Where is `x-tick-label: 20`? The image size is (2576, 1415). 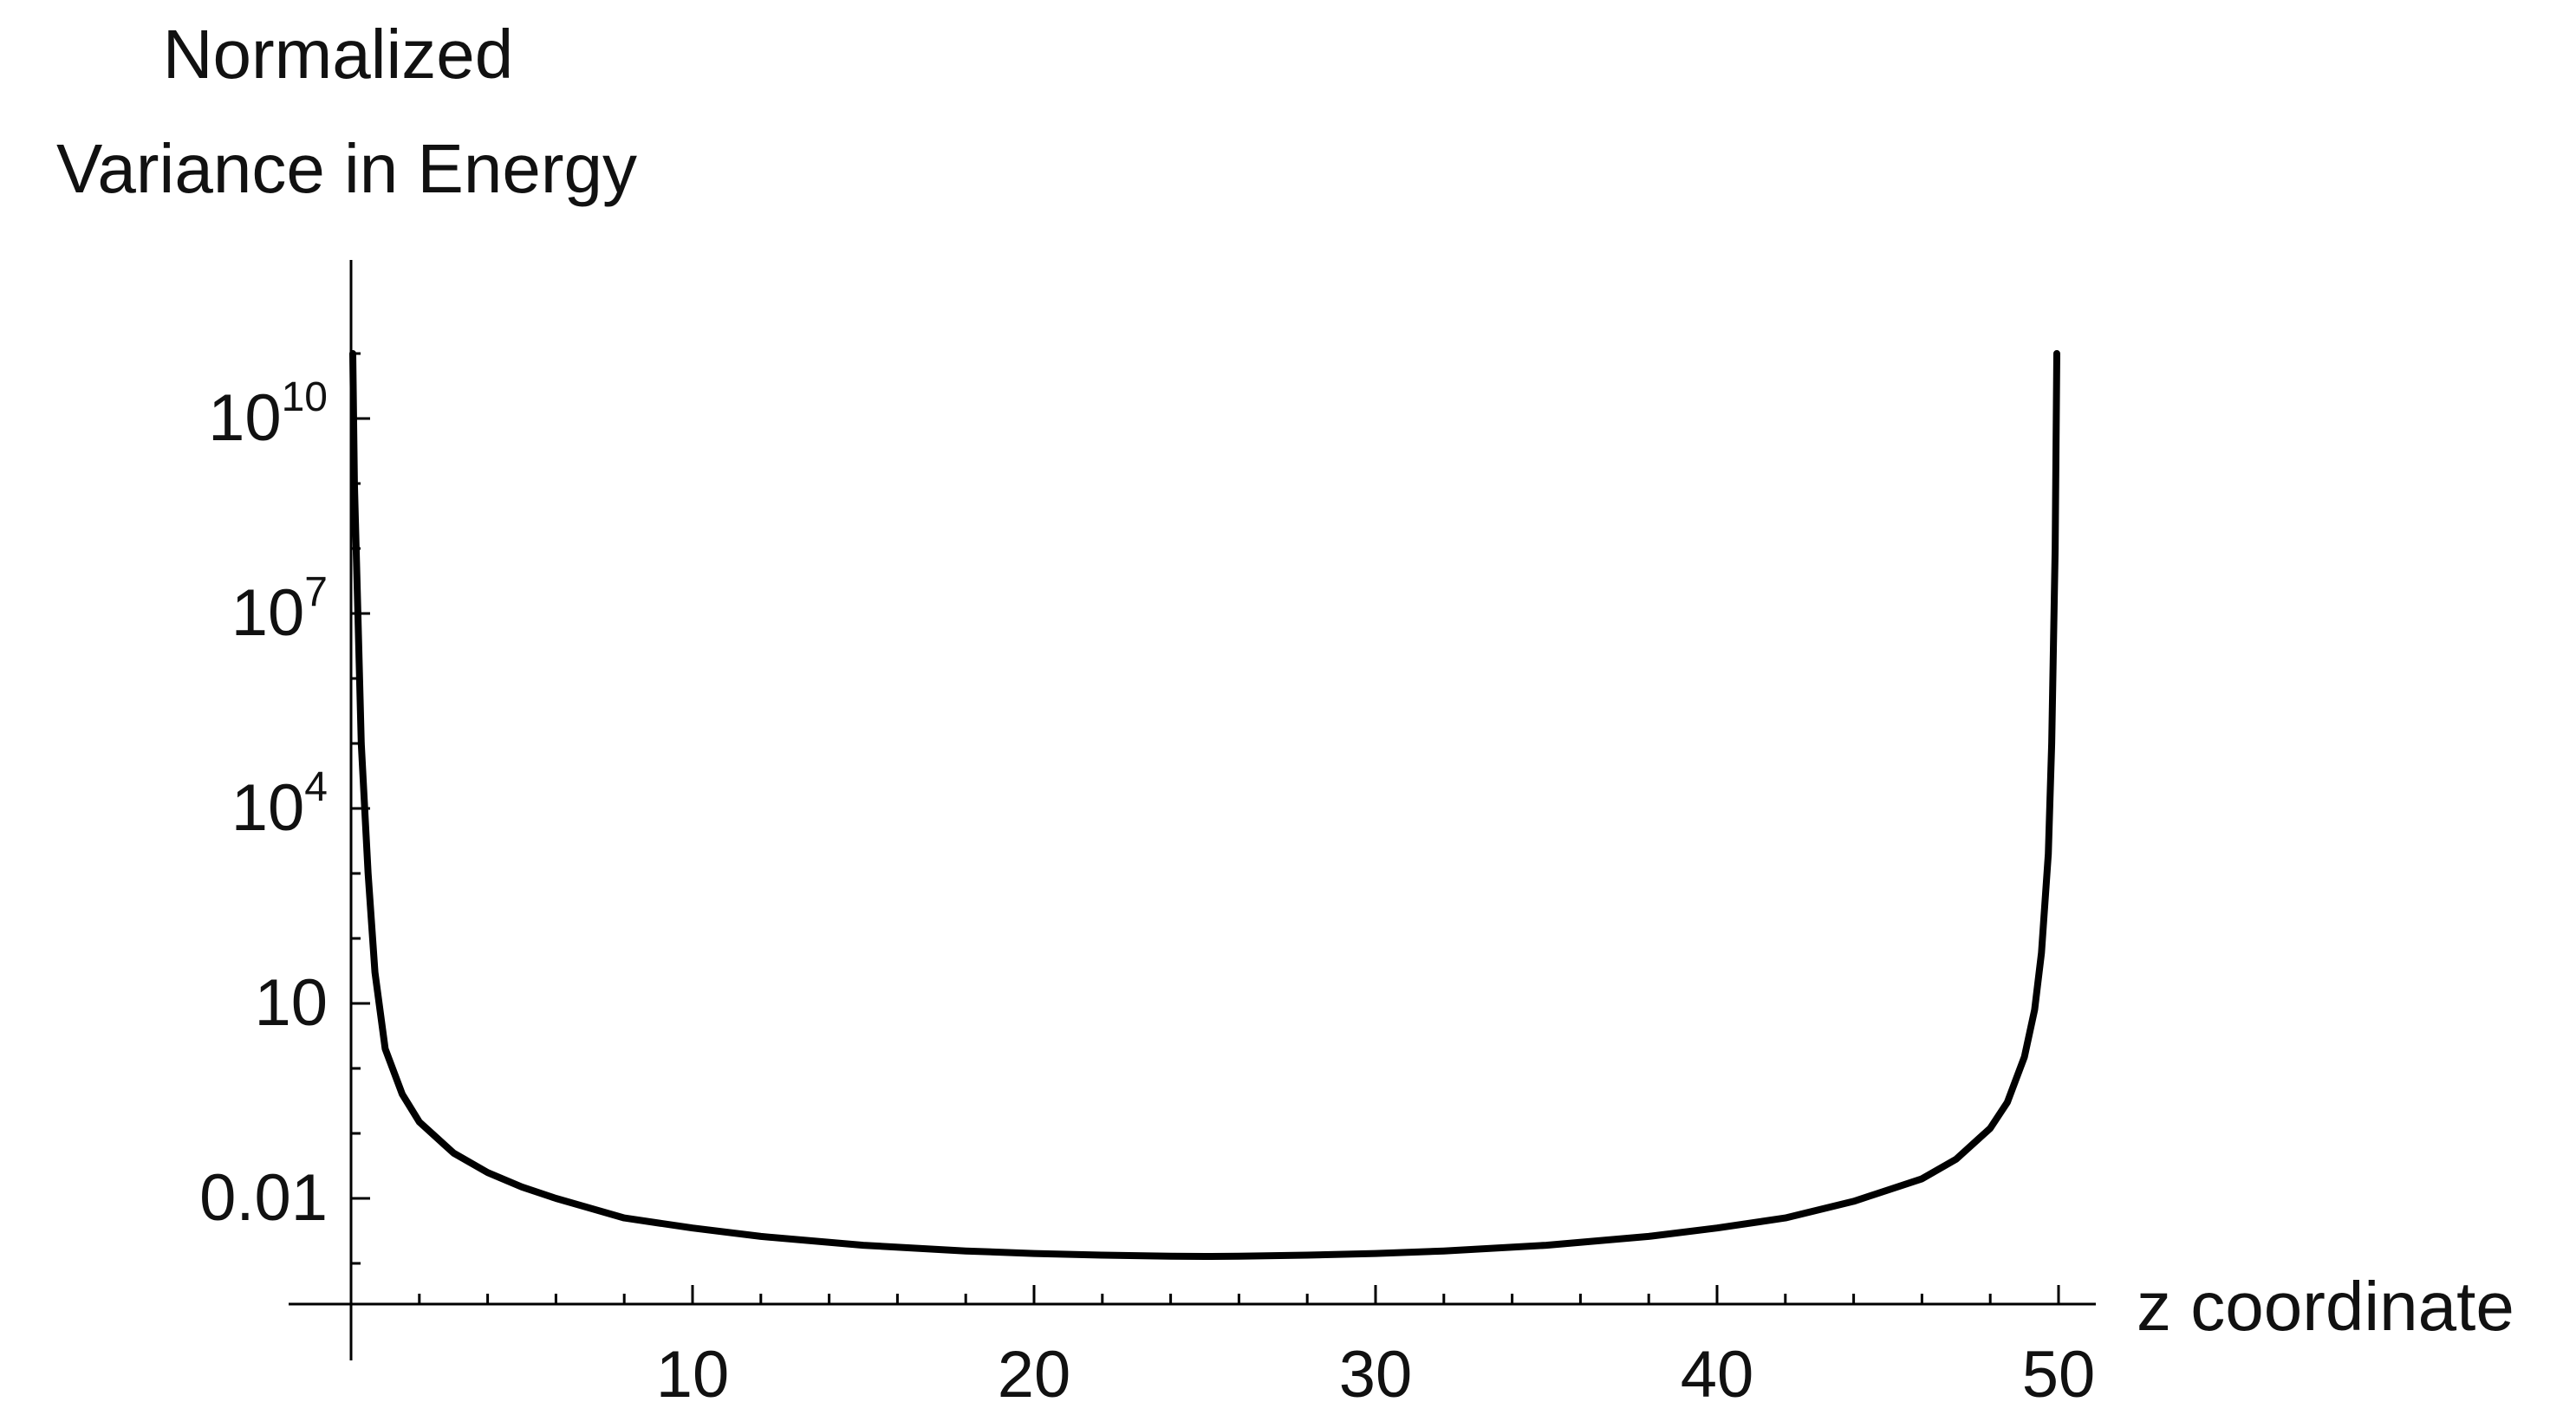
x-tick-label: 20 is located at coordinates (1034, 1375).